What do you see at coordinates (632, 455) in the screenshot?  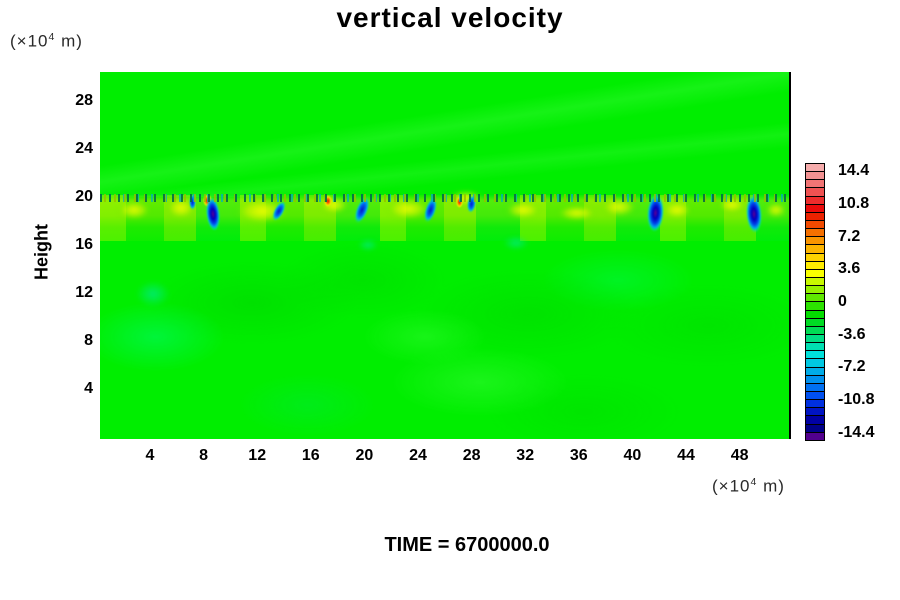 I see `x-tick-label: 40` at bounding box center [632, 455].